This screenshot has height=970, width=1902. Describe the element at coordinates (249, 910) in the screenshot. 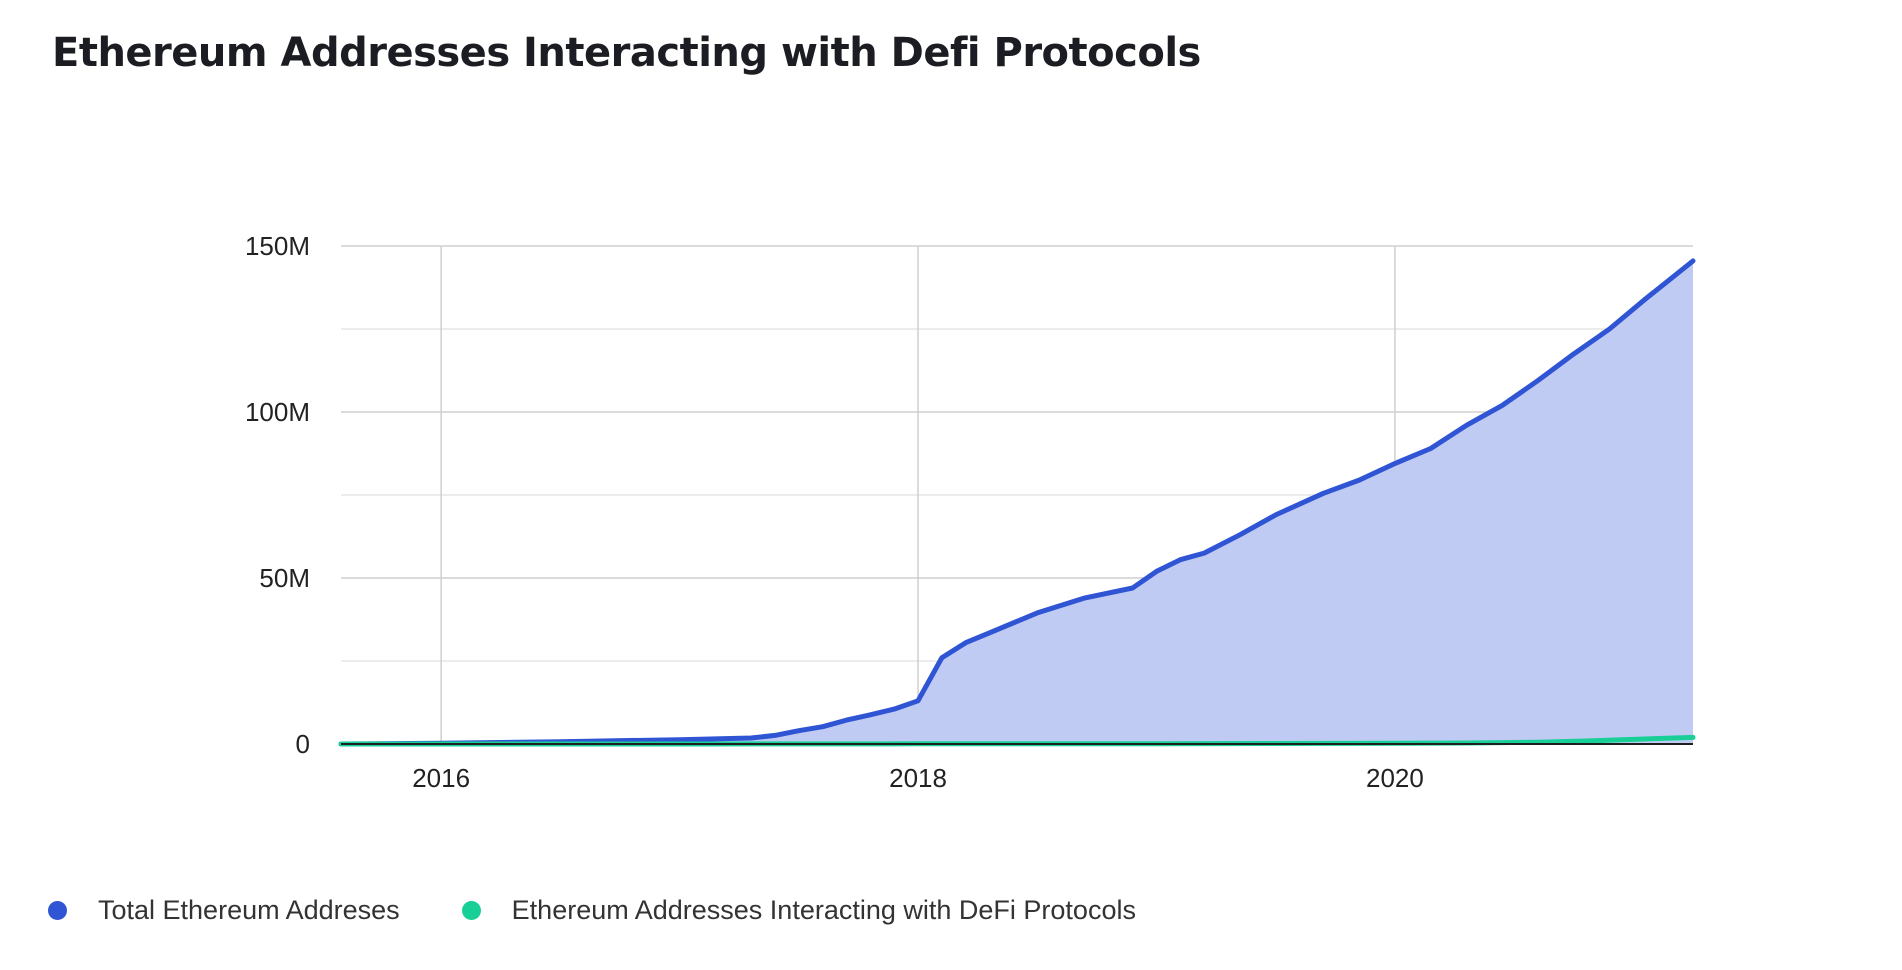

I see `legend-label-total: Total Ethereum Addreses` at that location.